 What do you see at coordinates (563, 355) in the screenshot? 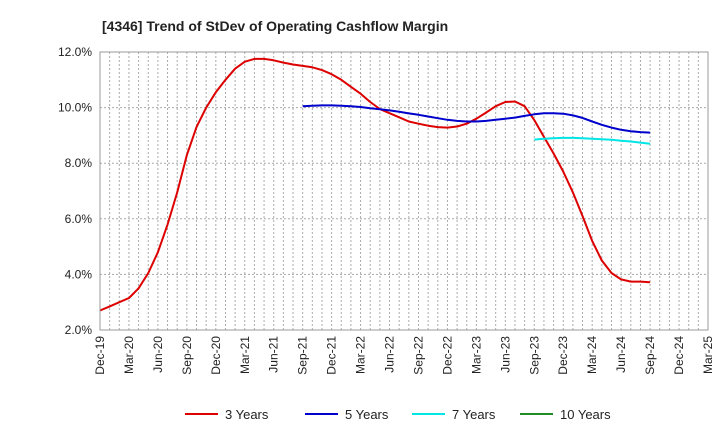
I see `x-tick-label: Dec-23` at bounding box center [563, 355].